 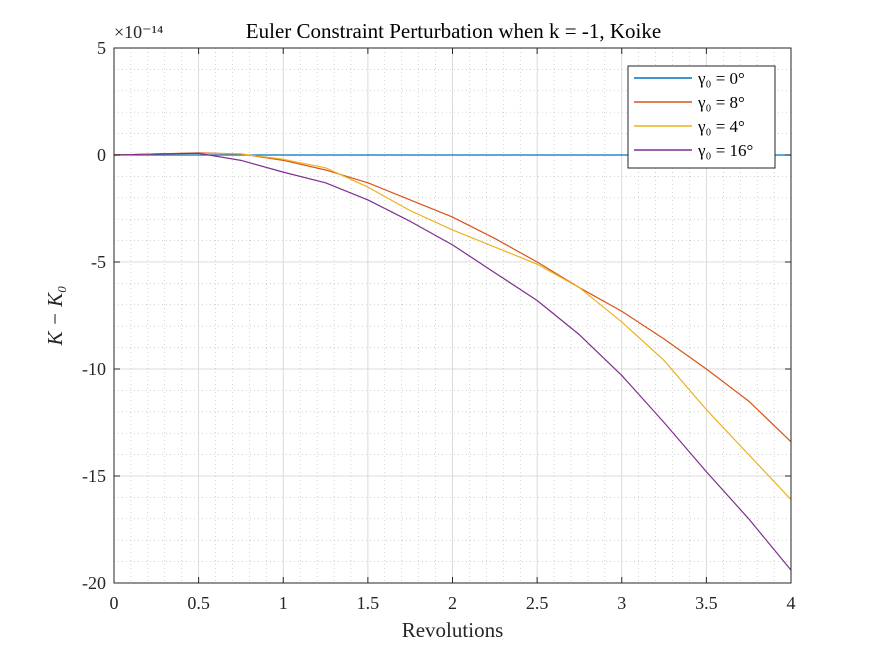 I want to click on x-tick-label: 0.5, so click(x=198, y=603).